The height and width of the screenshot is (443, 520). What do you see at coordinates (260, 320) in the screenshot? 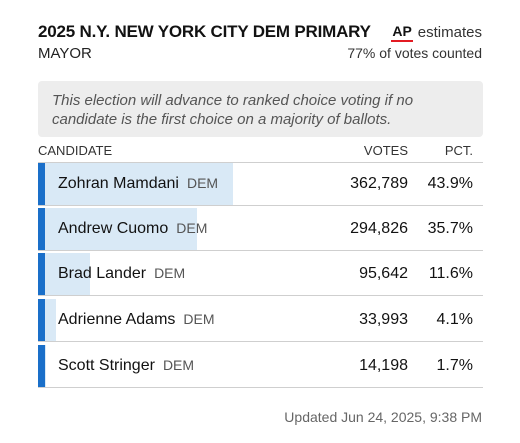
I see `candidate-row: Adrienne Adams DEM 33,993 4.1%` at bounding box center [260, 320].